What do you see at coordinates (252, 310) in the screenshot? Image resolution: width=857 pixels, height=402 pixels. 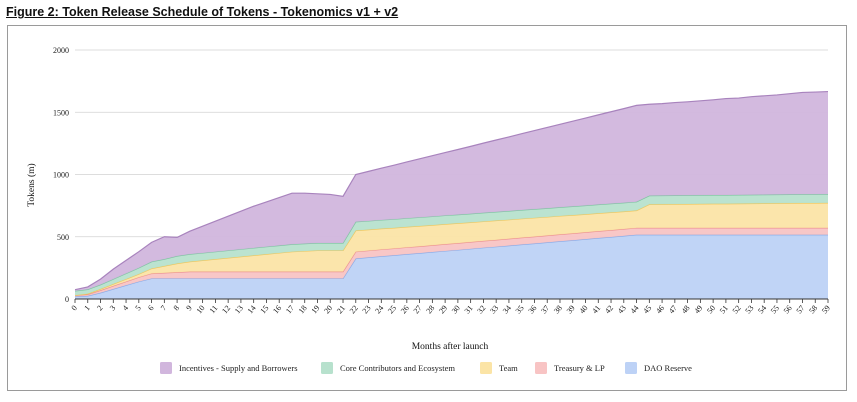 I see `x-tick-label: 14` at bounding box center [252, 310].